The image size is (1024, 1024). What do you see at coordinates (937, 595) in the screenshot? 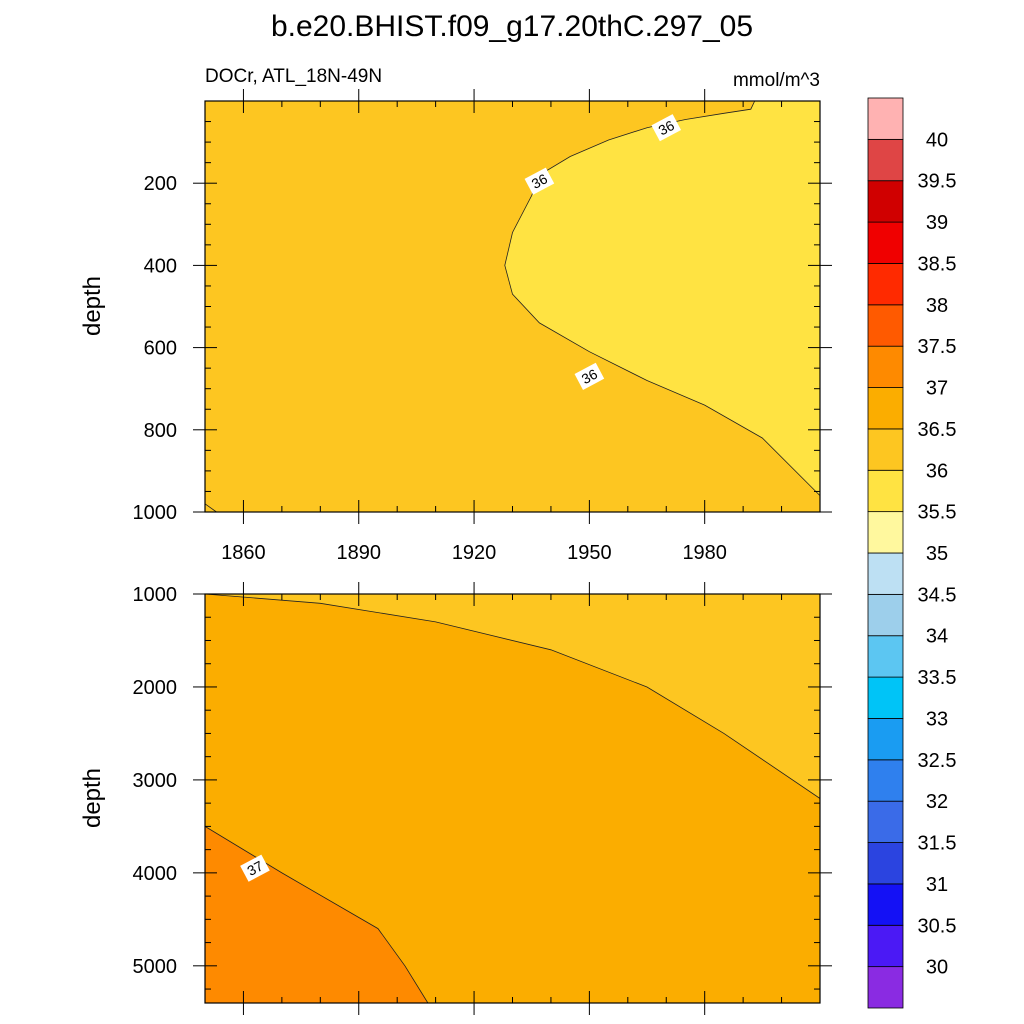
I see `colorbar-label: 34.5` at bounding box center [937, 595].